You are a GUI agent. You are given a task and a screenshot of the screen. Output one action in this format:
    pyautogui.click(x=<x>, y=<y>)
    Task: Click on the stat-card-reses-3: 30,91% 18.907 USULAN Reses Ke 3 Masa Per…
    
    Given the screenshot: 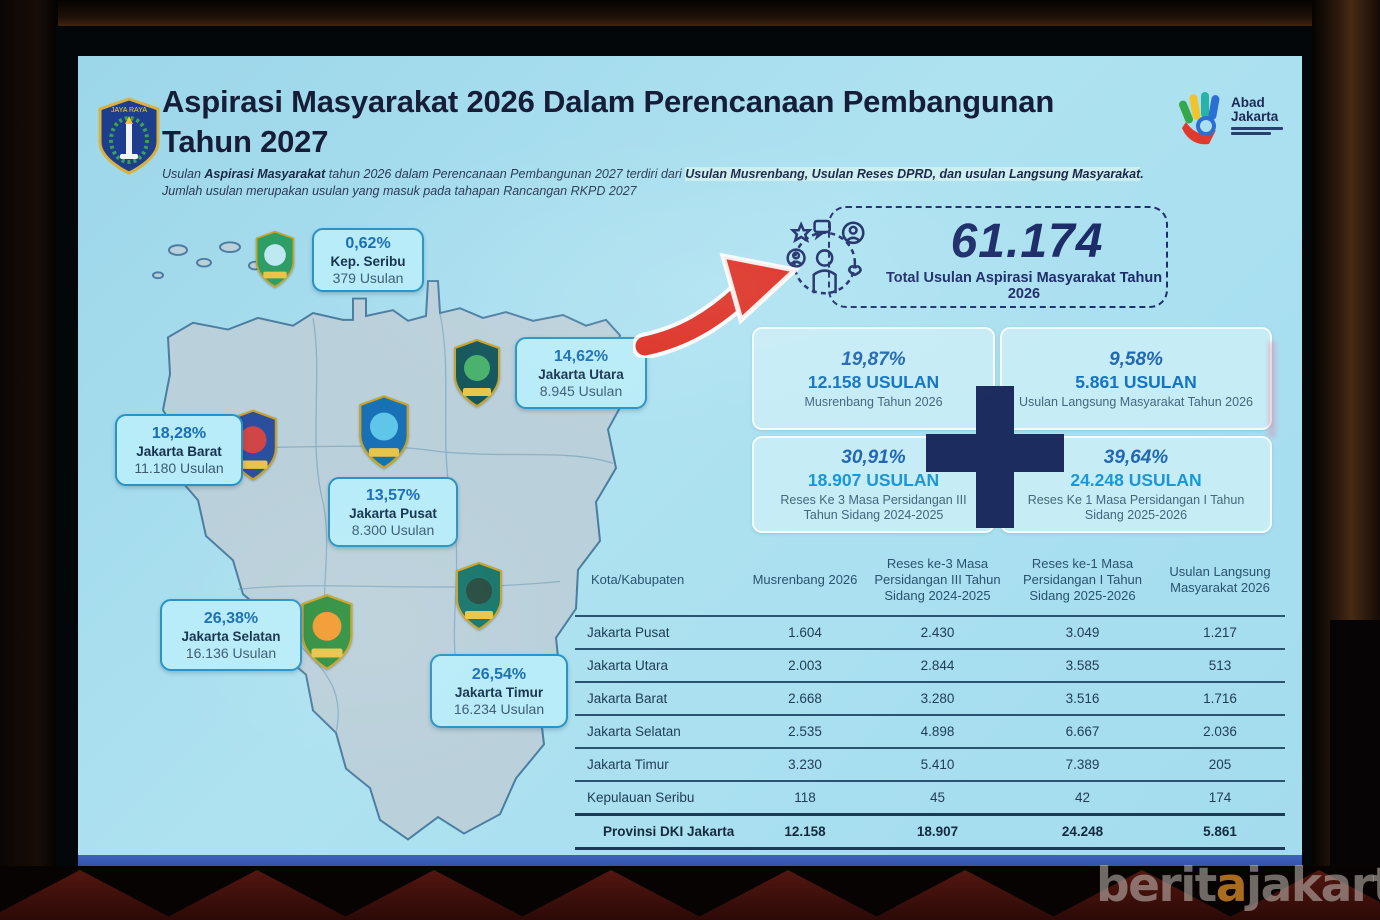 What is the action you would take?
    pyautogui.click(x=873, y=484)
    